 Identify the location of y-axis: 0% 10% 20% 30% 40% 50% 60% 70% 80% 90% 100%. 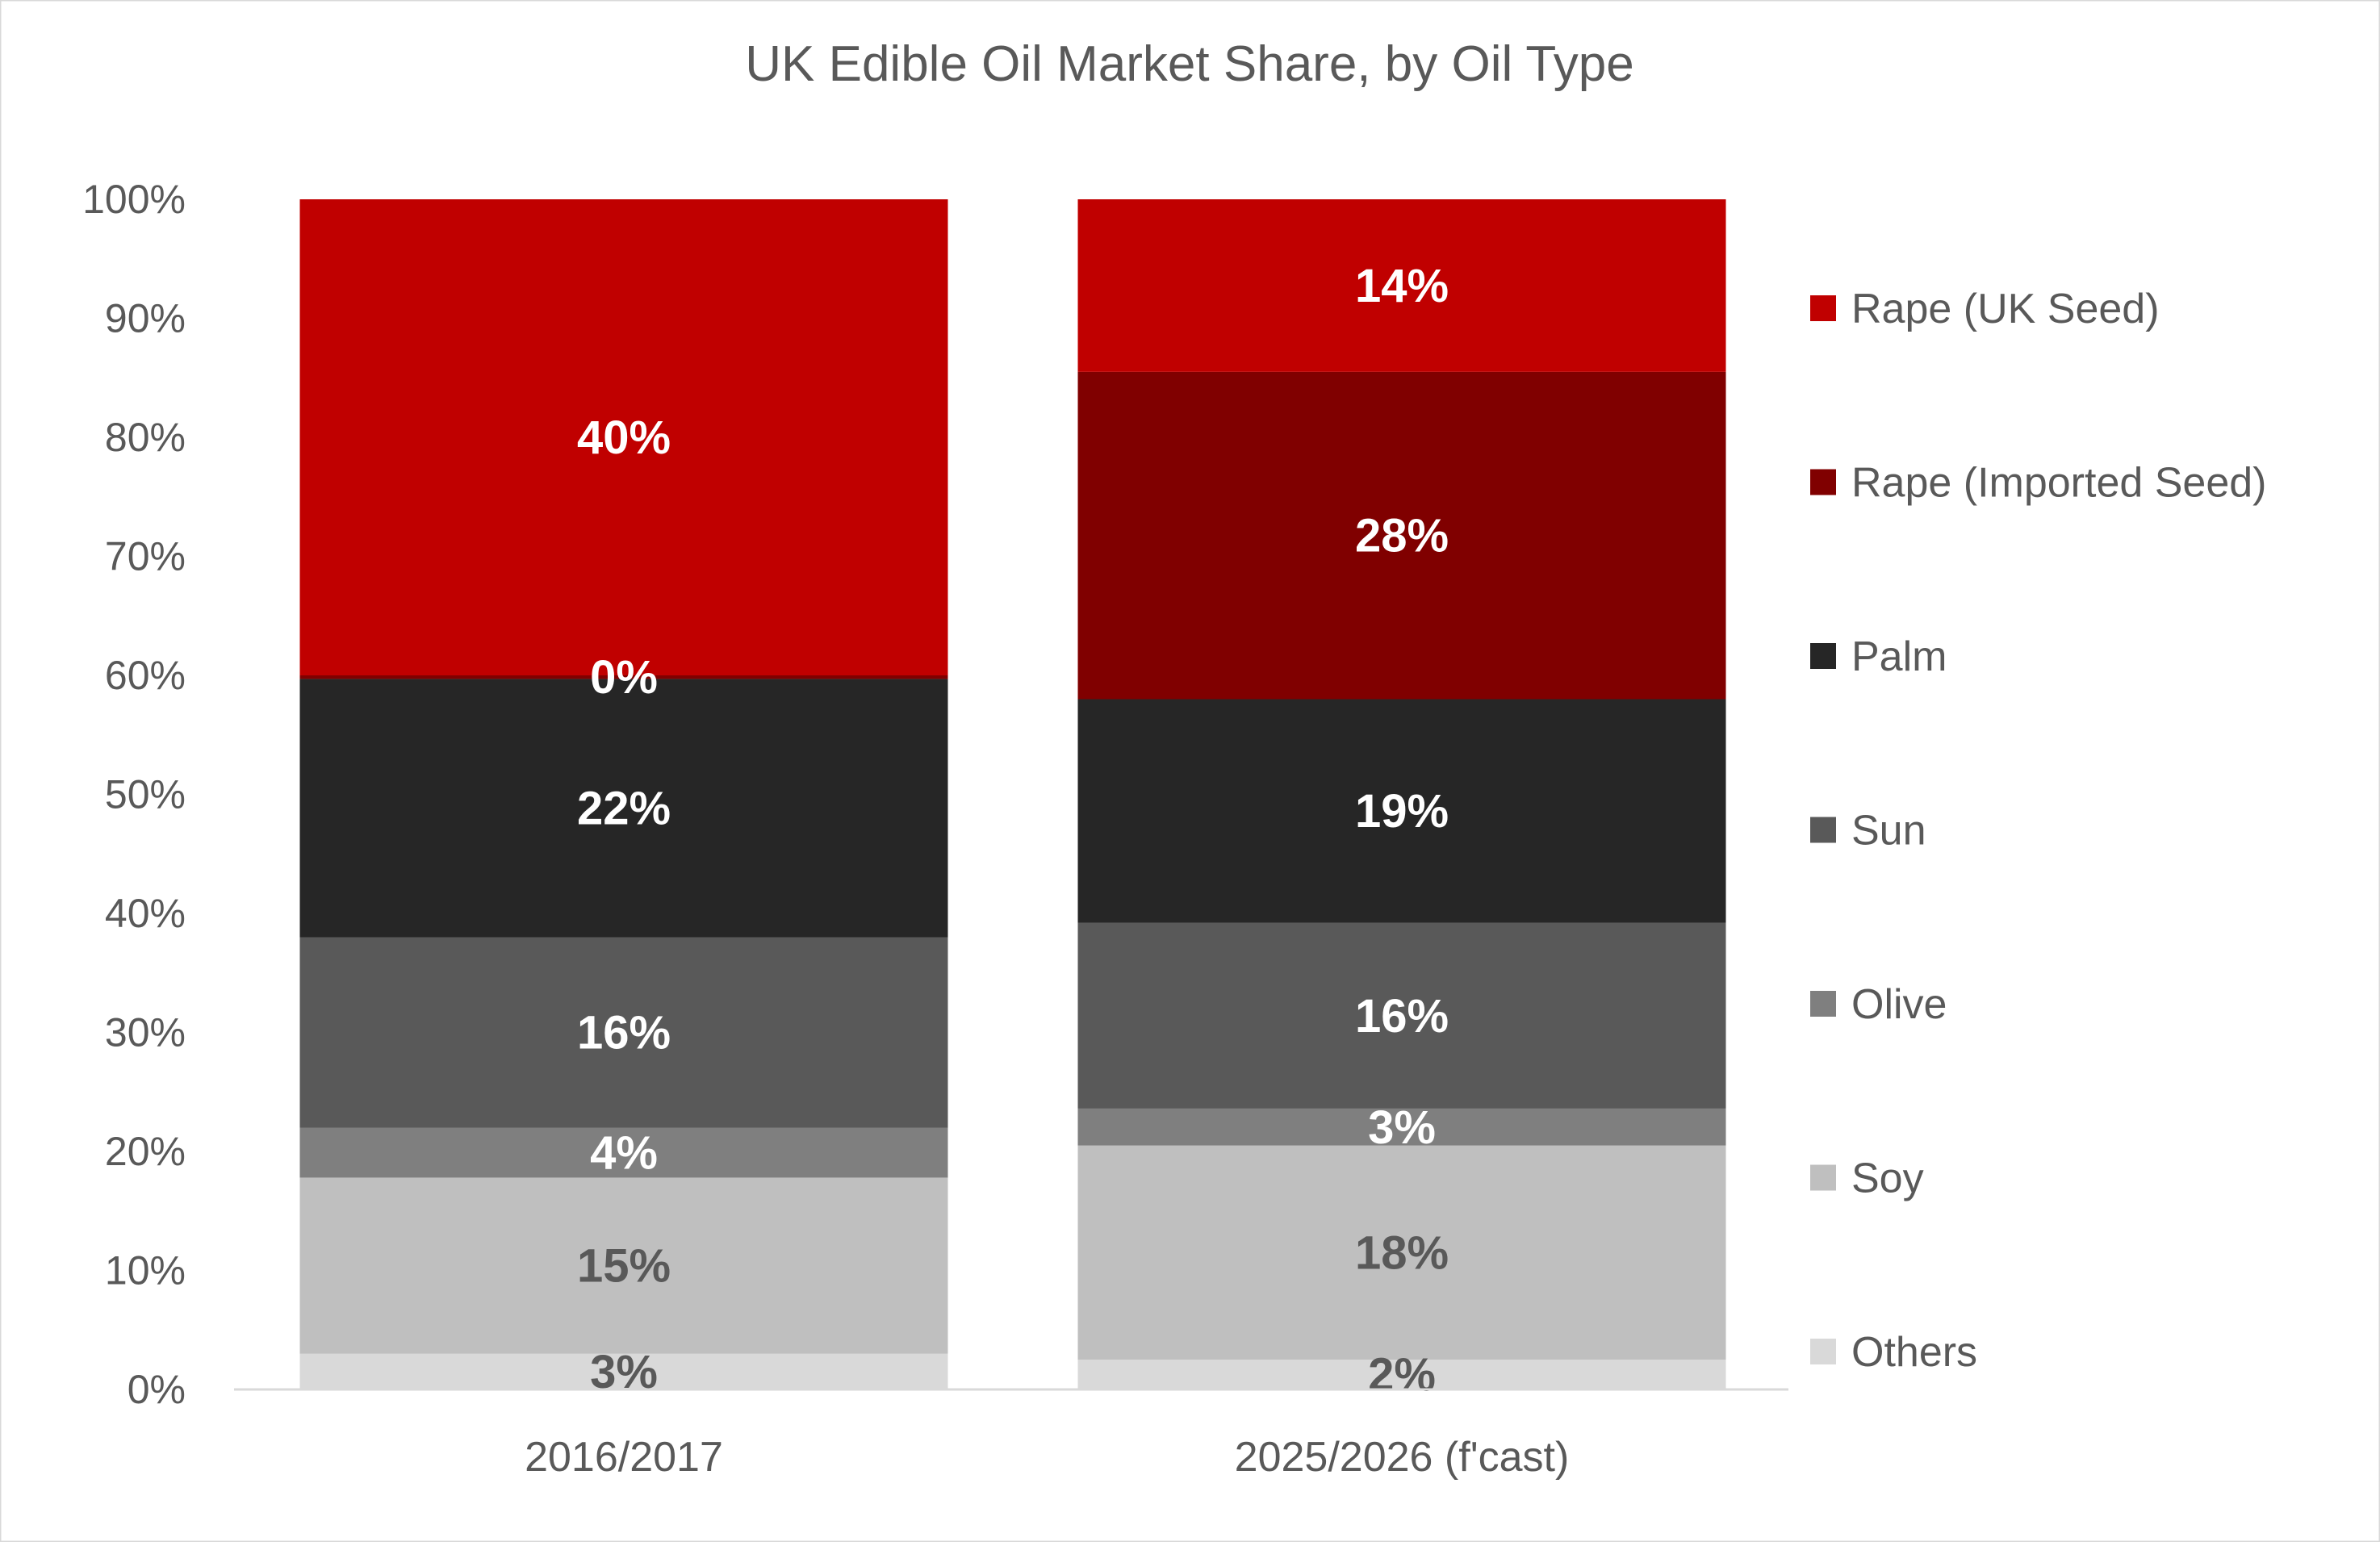
(134, 794).